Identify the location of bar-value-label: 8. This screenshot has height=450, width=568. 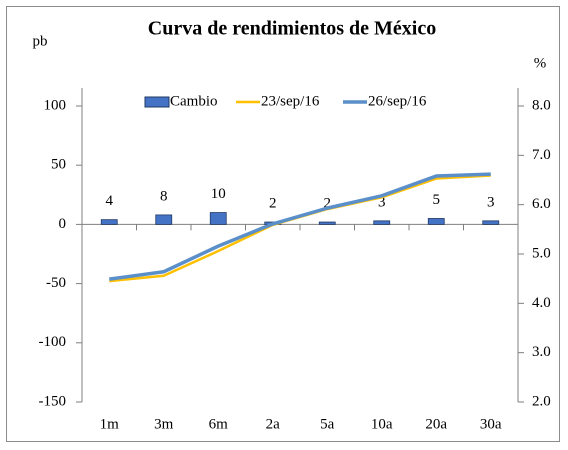
(164, 196).